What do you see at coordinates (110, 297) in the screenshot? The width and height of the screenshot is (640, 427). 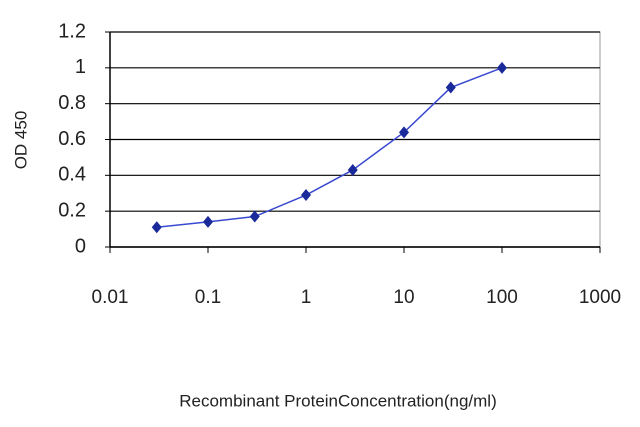 I see `x-tick-label: 0.01` at bounding box center [110, 297].